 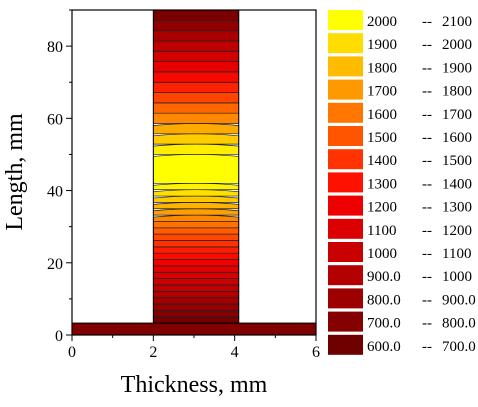 What do you see at coordinates (194, 385) in the screenshot?
I see `x-axis-label: Thickness, mm` at bounding box center [194, 385].